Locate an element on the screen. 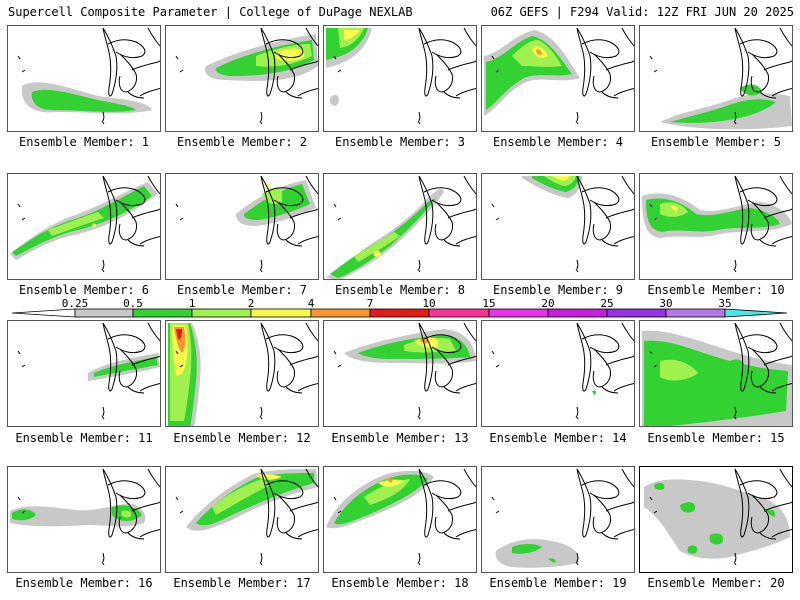 The width and height of the screenshot is (800, 600). member-label: Ensemble Member: 10 is located at coordinates (716, 290).